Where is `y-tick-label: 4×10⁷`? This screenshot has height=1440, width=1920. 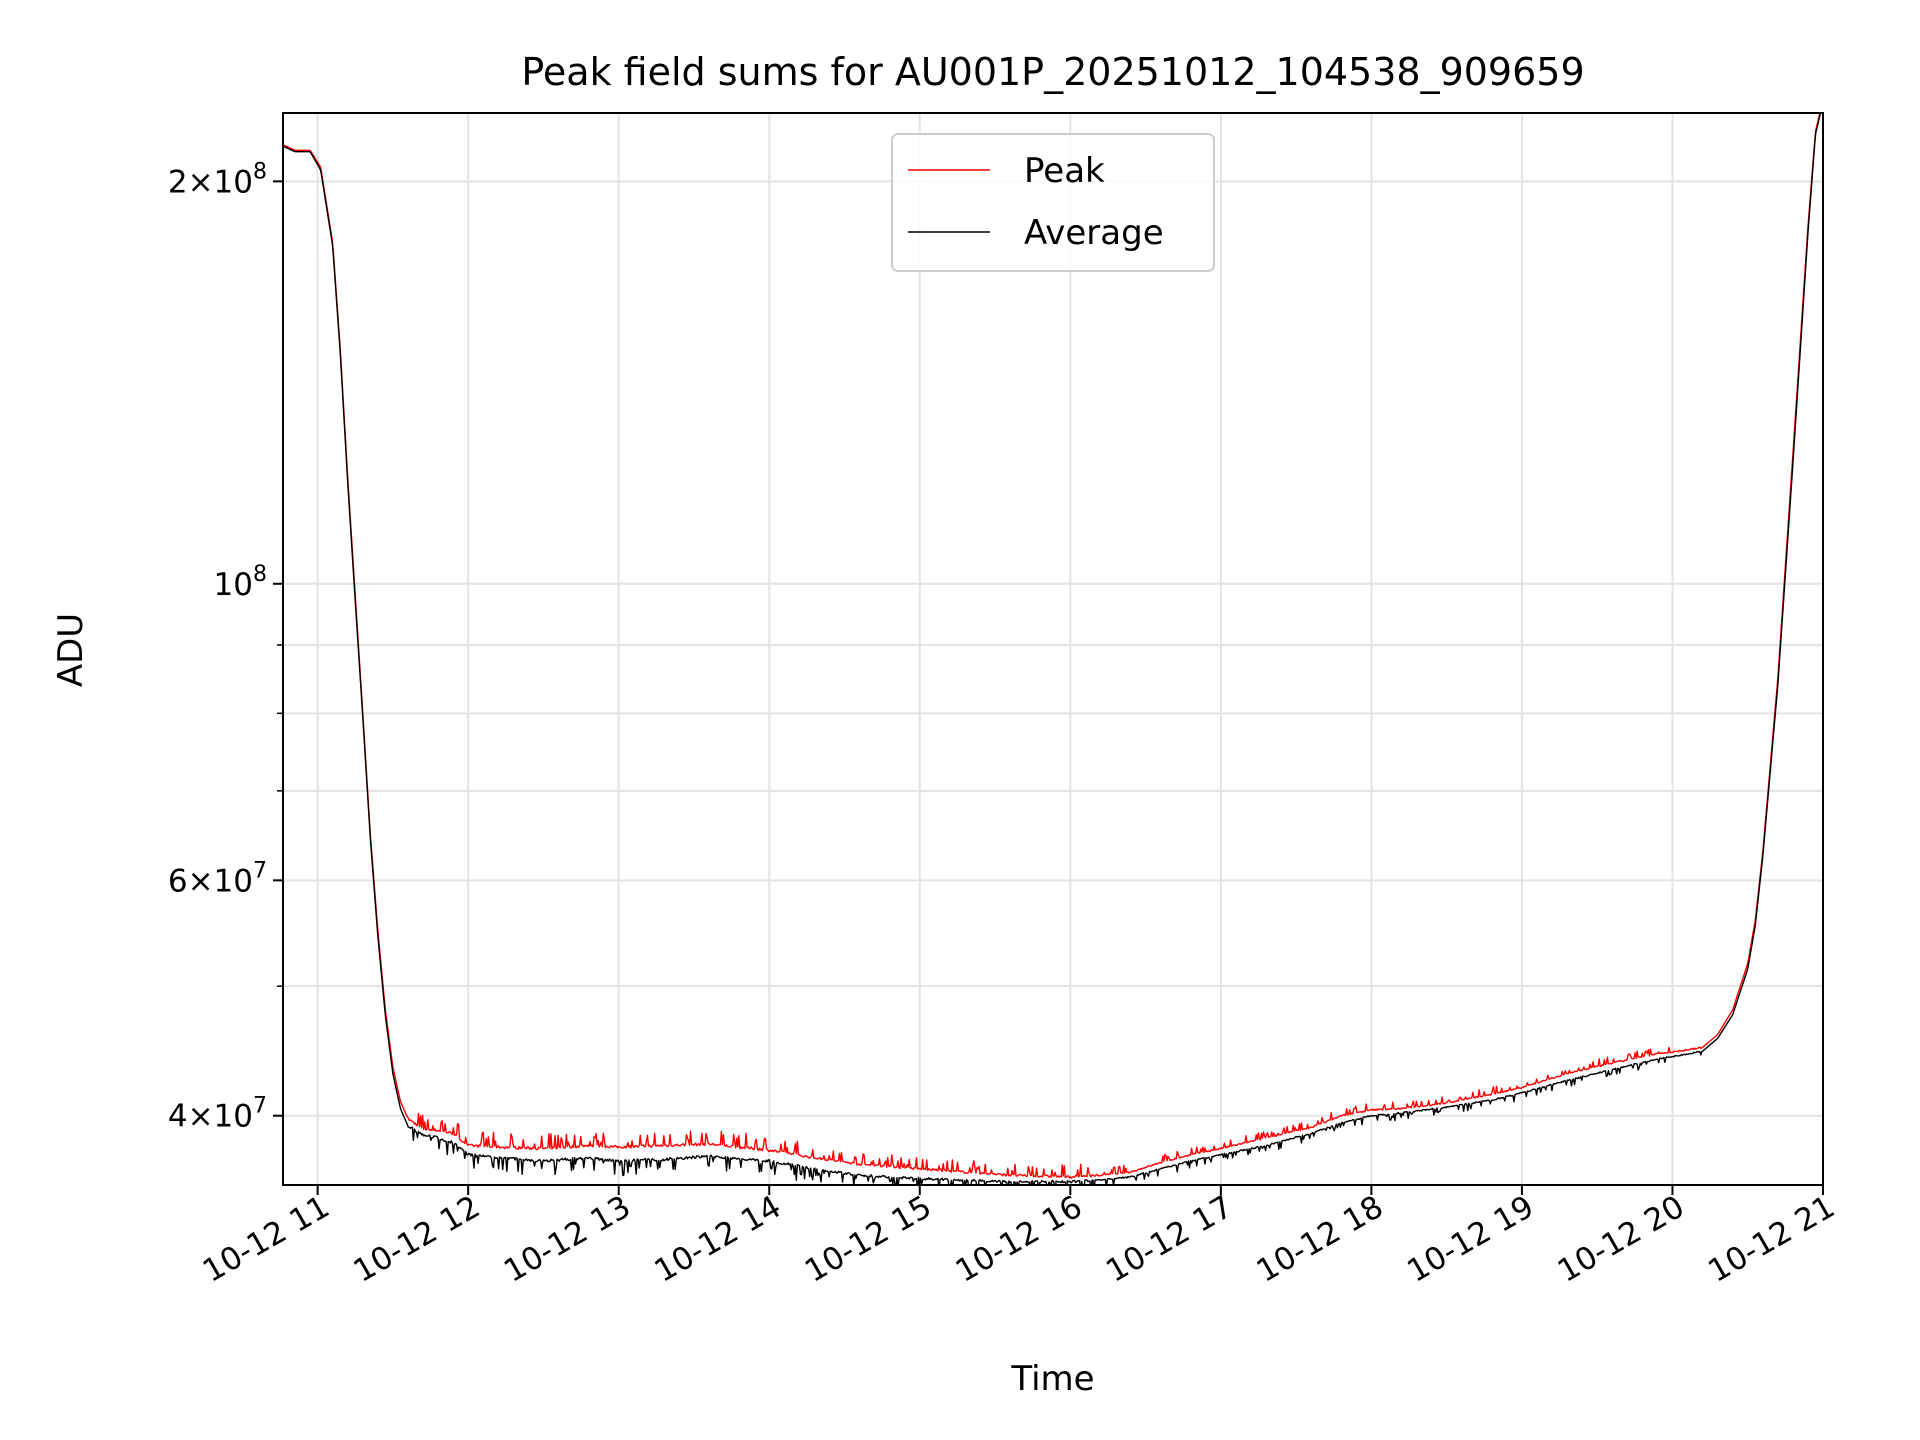
y-tick-label: 4×10⁷ is located at coordinates (217, 1114).